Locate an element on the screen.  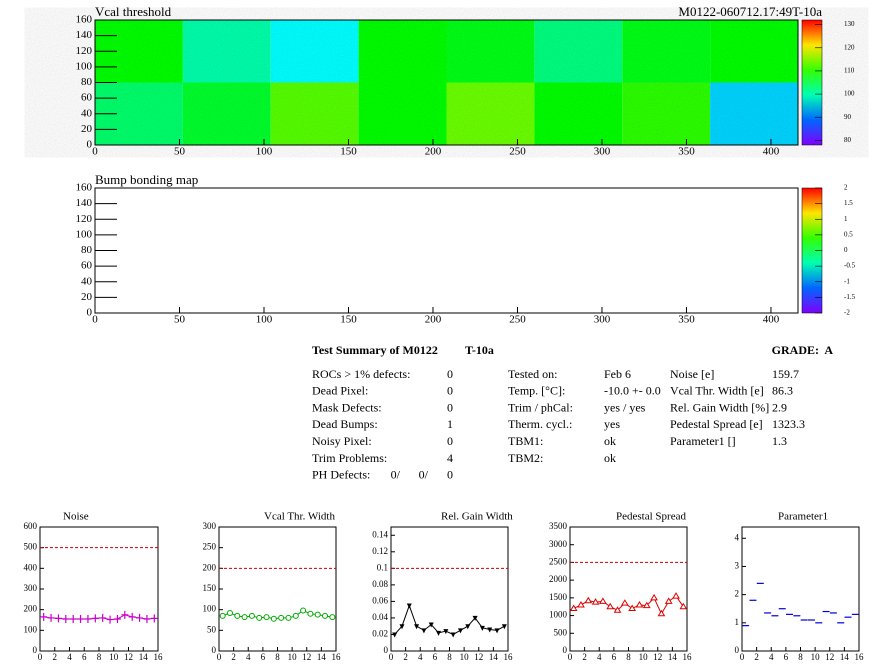
defect-label: Dead Pixel: is located at coordinates (340, 391).